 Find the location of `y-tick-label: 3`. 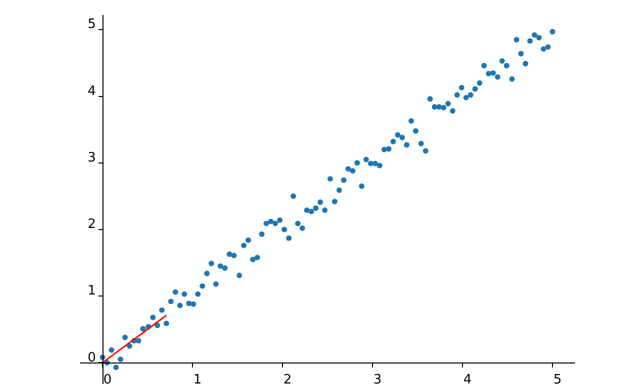

y-tick-label: 3 is located at coordinates (92, 158).